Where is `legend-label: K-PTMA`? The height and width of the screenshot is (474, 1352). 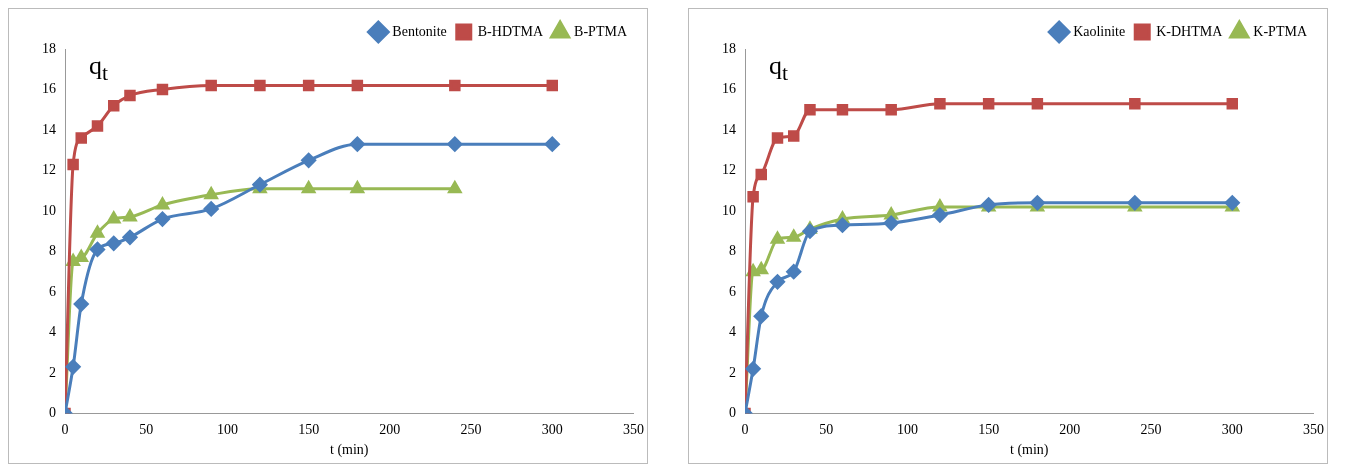
legend-label: K-PTMA is located at coordinates (1280, 31).